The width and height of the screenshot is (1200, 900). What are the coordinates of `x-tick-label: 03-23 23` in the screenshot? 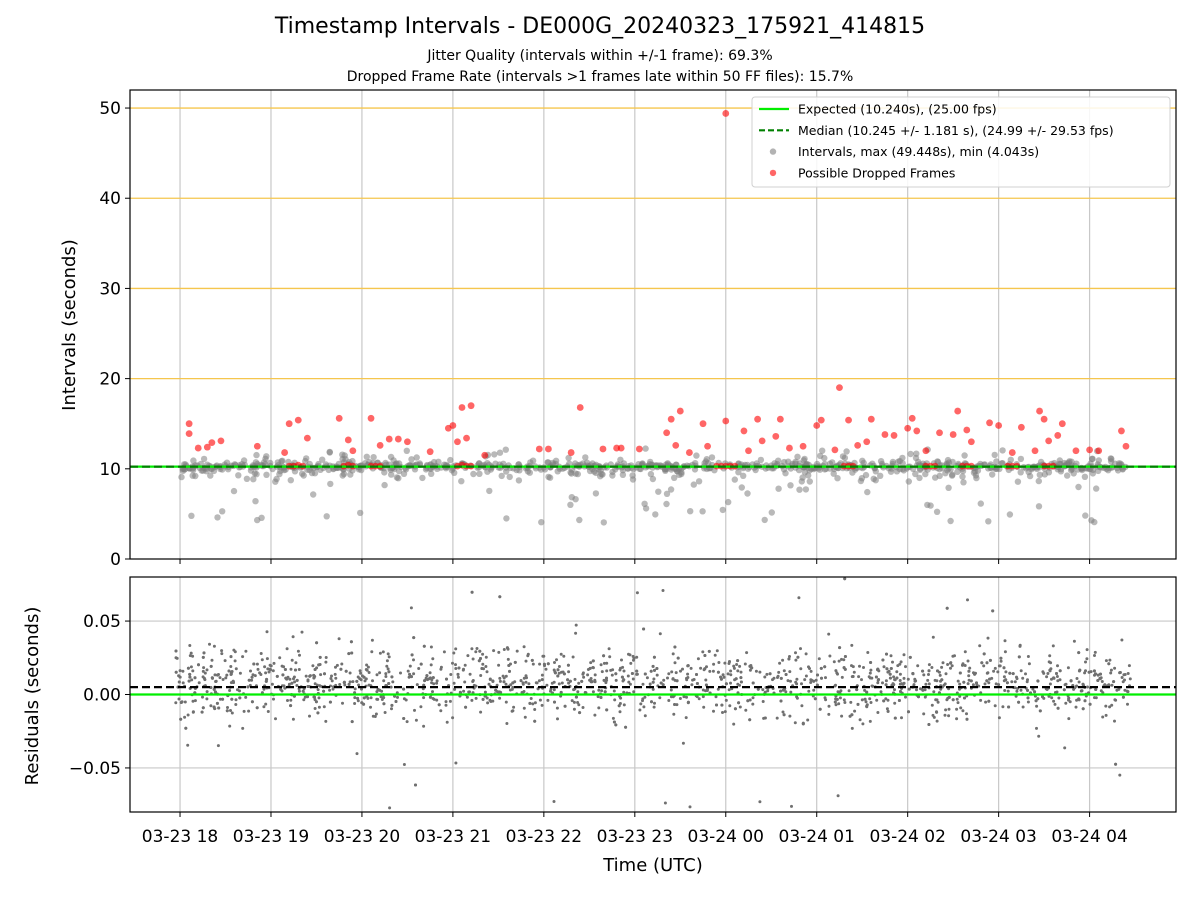 It's located at (635, 837).